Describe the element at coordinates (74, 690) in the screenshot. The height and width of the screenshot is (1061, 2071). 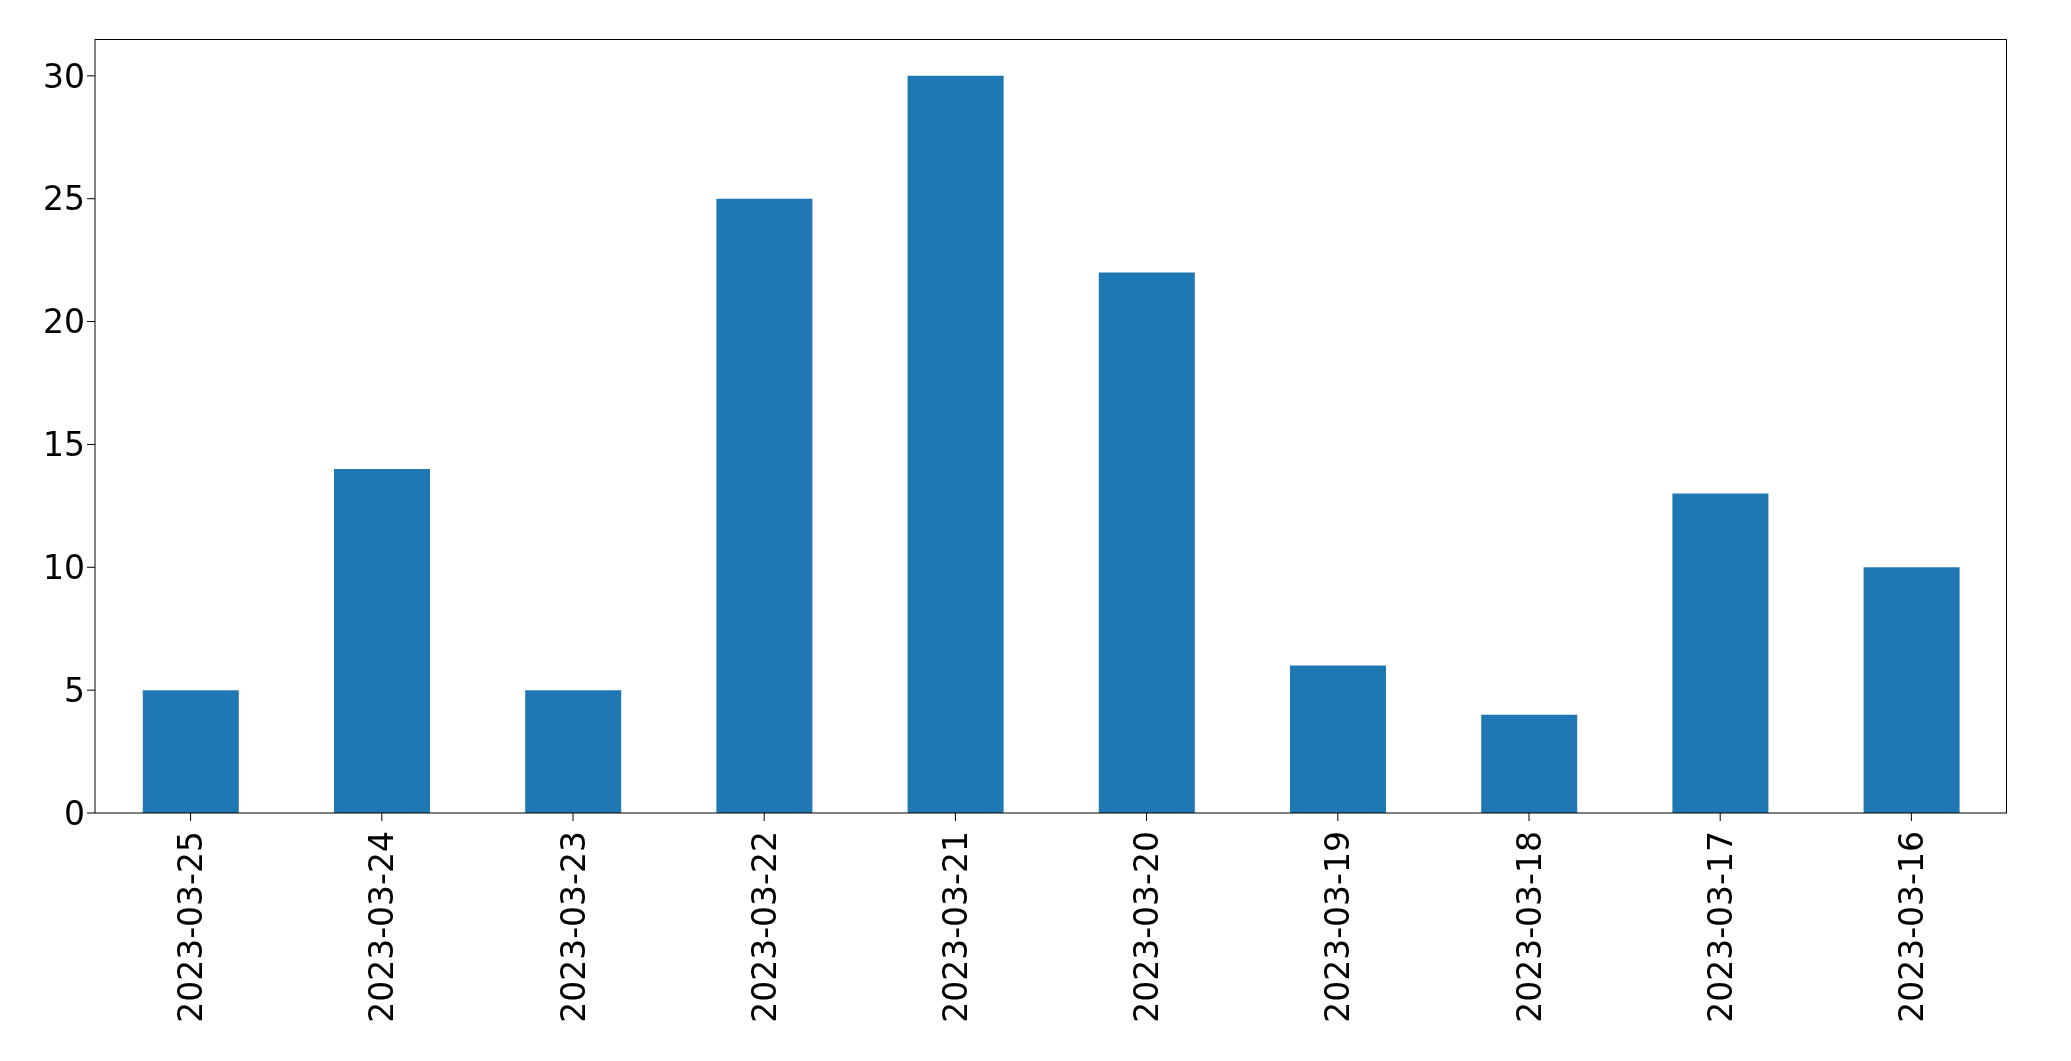
I see `y-tick-label: 5` at that location.